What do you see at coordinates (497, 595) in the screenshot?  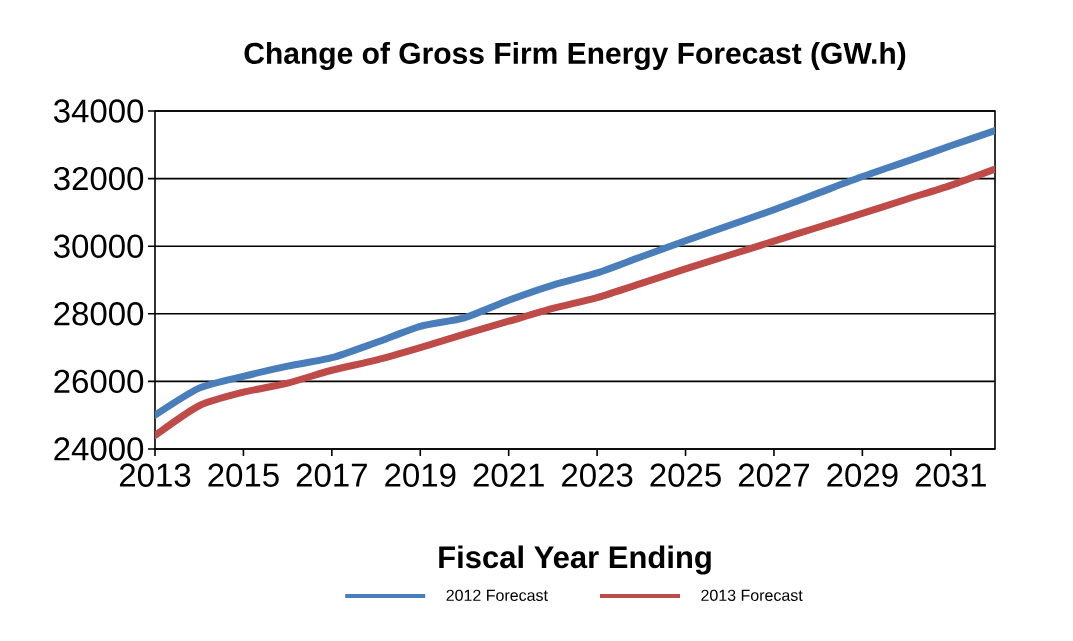 I see `legend-label: 2012 Forecast` at bounding box center [497, 595].